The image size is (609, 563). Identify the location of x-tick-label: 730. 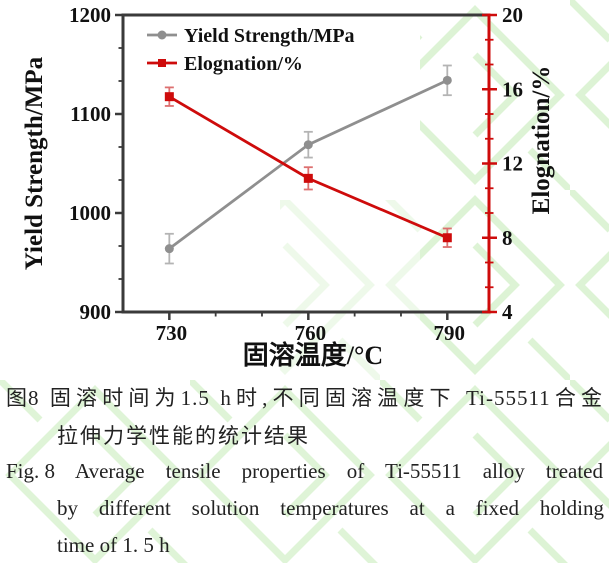
(172, 333).